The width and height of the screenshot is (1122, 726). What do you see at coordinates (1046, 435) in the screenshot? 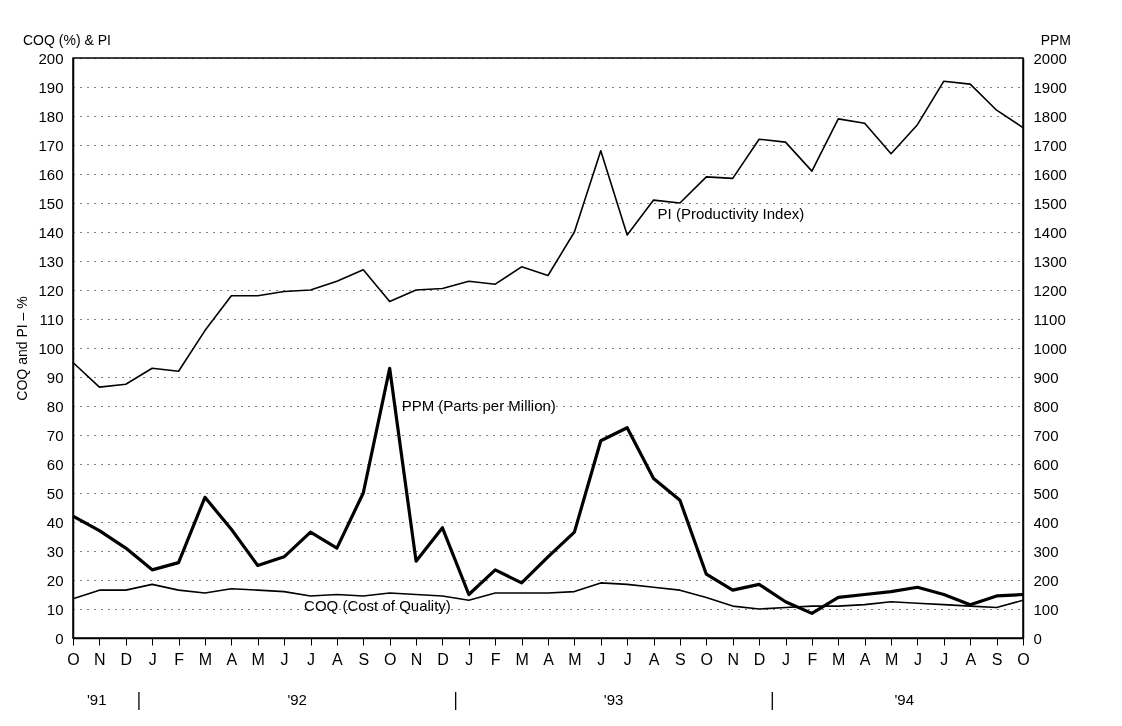
I see `y2-tick-label: 700` at bounding box center [1046, 435].